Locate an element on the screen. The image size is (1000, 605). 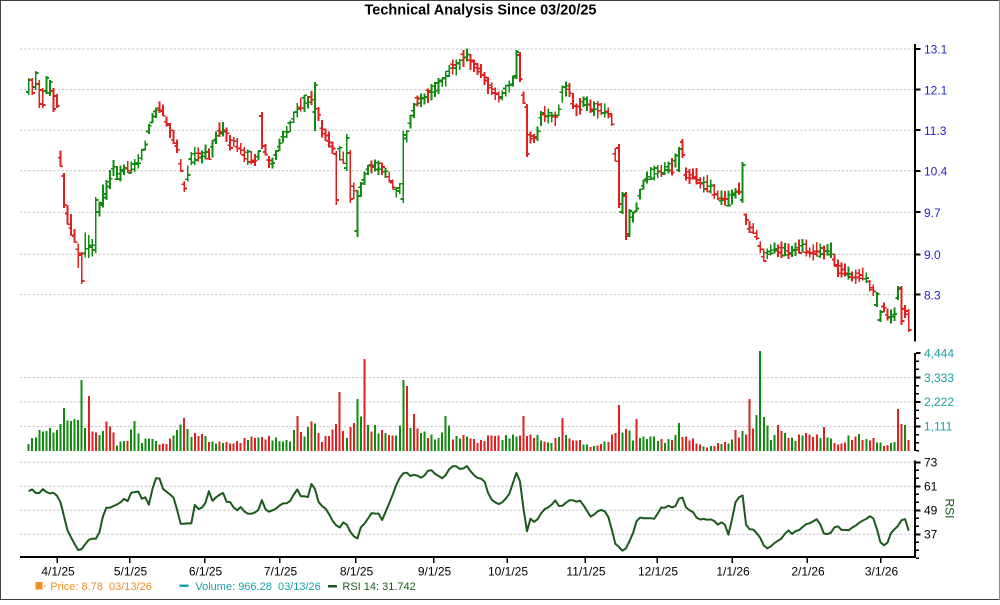
svg-text: 9.0 is located at coordinates (932, 255).